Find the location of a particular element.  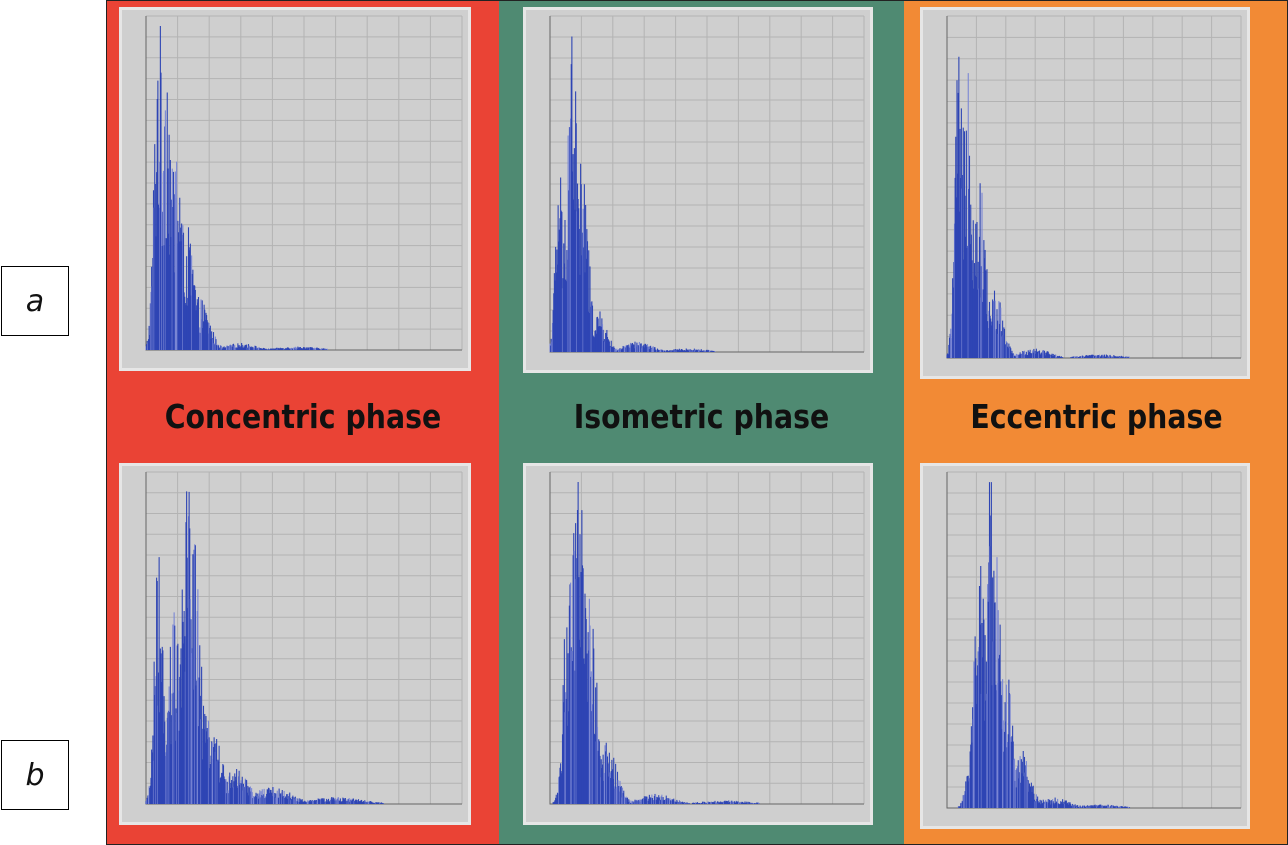

chart-b-eccentric is located at coordinates (1085, 646).